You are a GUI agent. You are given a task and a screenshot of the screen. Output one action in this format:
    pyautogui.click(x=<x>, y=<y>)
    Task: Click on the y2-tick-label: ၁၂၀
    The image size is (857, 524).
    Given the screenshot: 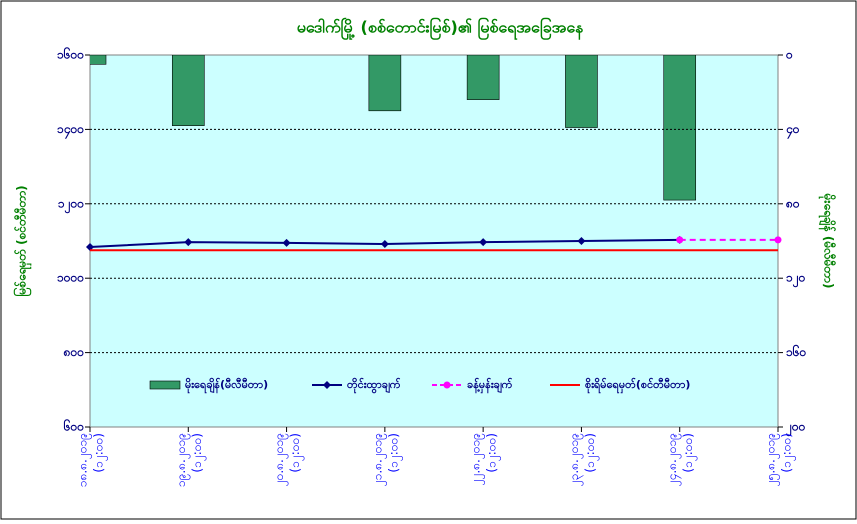 What is the action you would take?
    pyautogui.click(x=796, y=280)
    